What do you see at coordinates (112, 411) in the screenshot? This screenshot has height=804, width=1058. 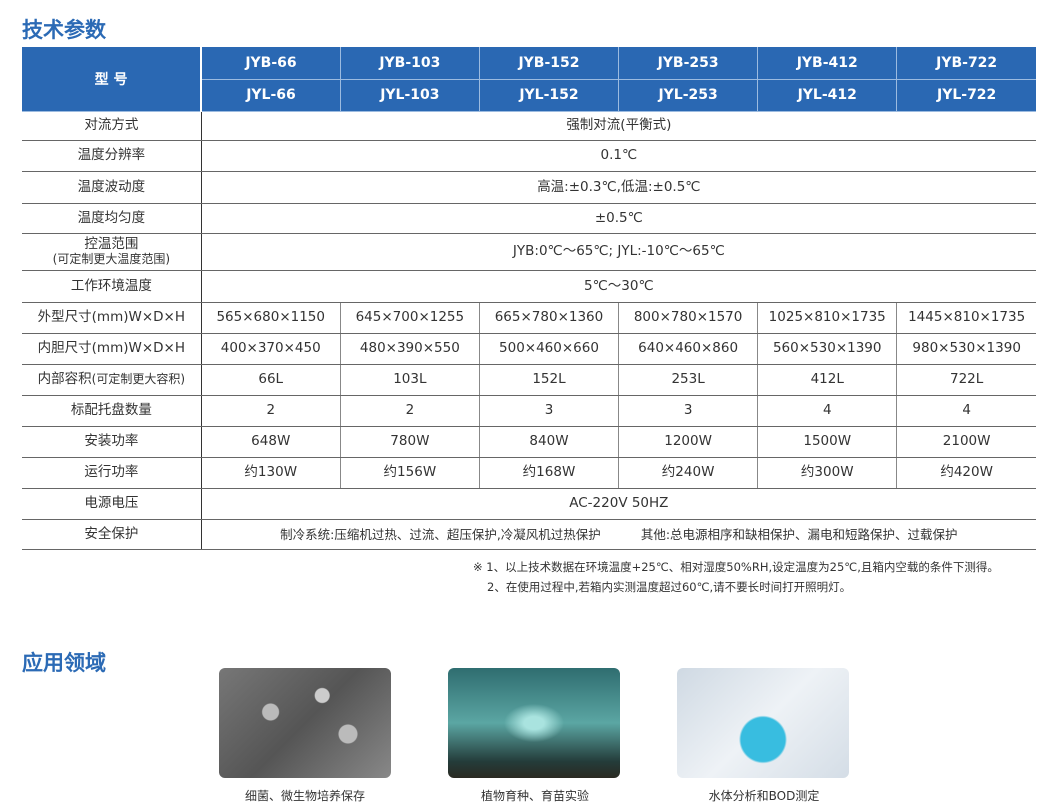 I see `row-label: 标配托盘数量` at bounding box center [112, 411].